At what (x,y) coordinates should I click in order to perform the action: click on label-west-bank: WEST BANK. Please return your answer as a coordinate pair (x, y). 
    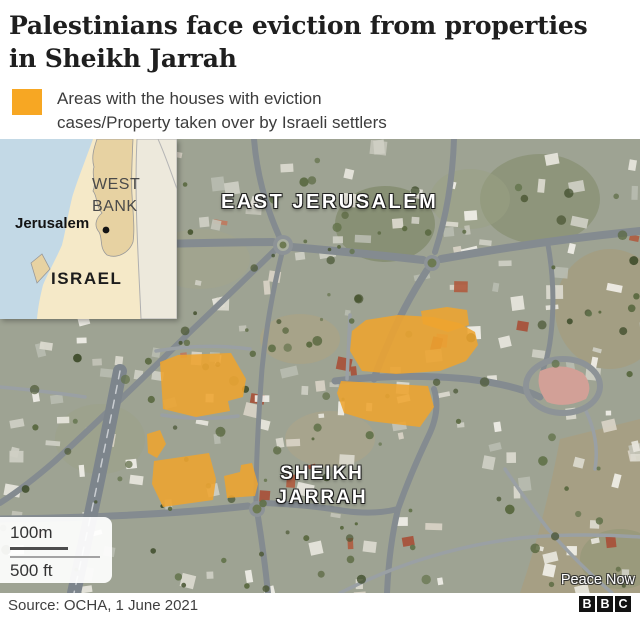
    Looking at the image, I should click on (116, 195).